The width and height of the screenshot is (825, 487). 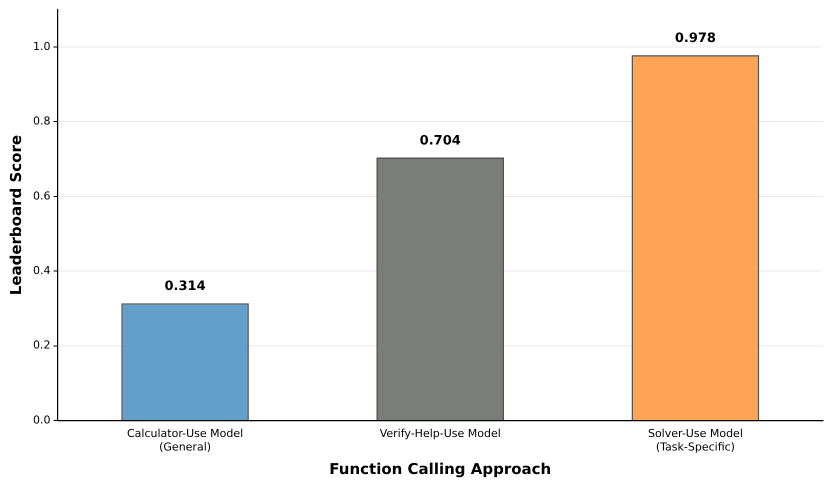 What do you see at coordinates (440, 433) in the screenshot?
I see `x-tick-label: Verify-Help-Use Model` at bounding box center [440, 433].